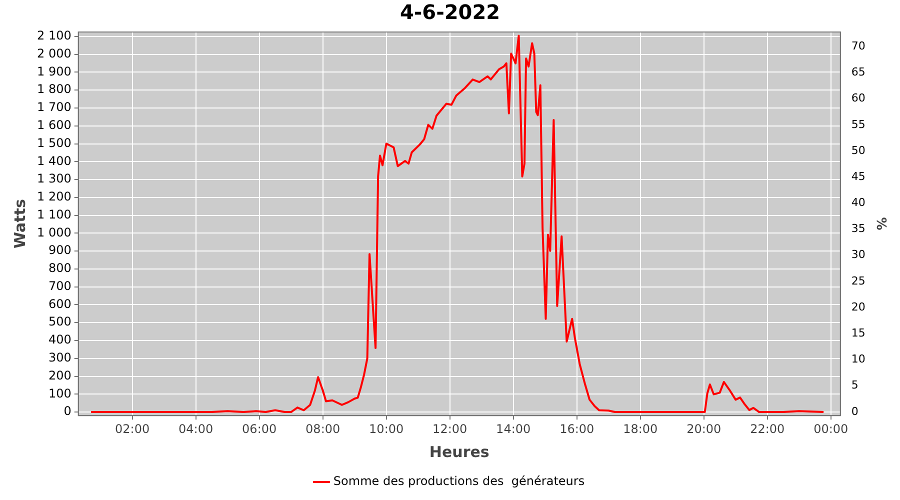 The image size is (900, 500). Describe the element at coordinates (386, 429) in the screenshot. I see `x-tick-label: 10:00` at that location.